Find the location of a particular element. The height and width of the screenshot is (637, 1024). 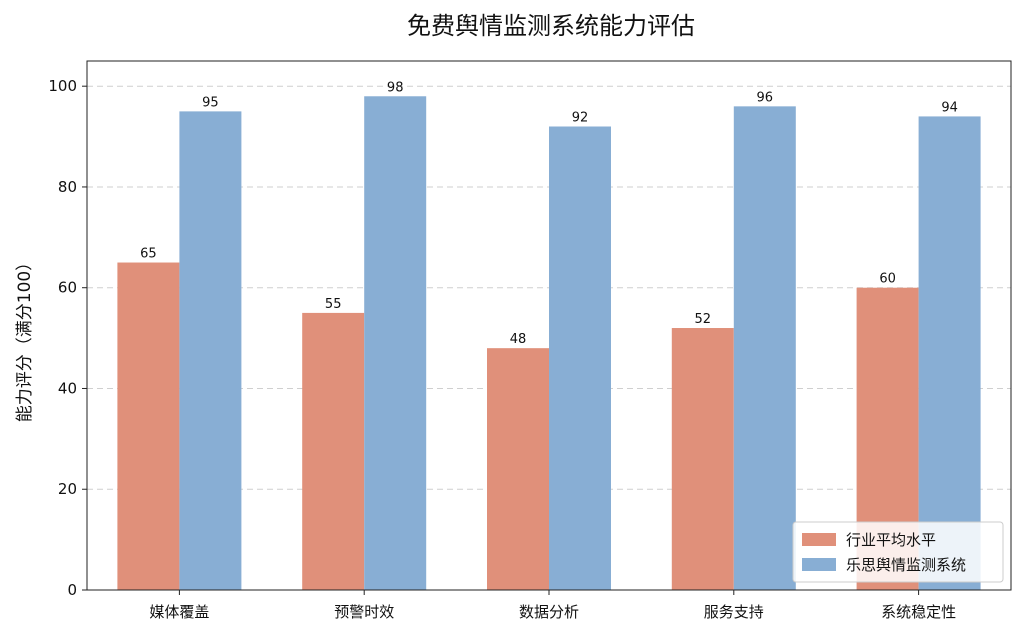

x-tick-label: 媒体覆盖 is located at coordinates (179, 612).